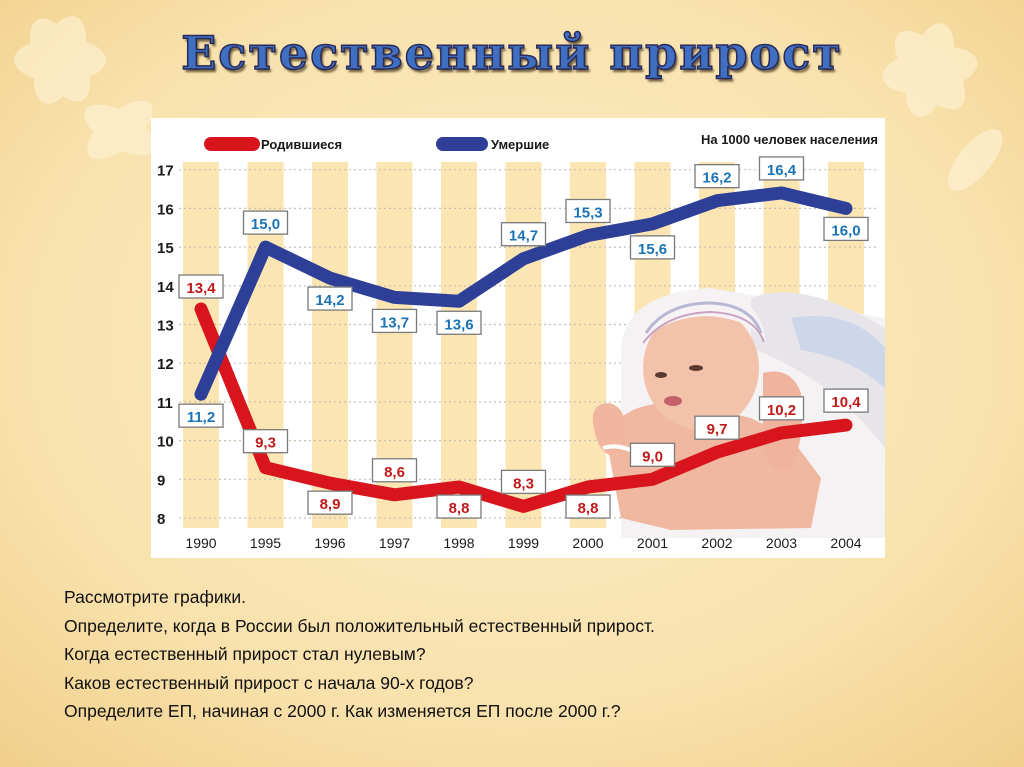 This screenshot has width=1024, height=767. I want to click on y-tick-label: 15, so click(165, 248).